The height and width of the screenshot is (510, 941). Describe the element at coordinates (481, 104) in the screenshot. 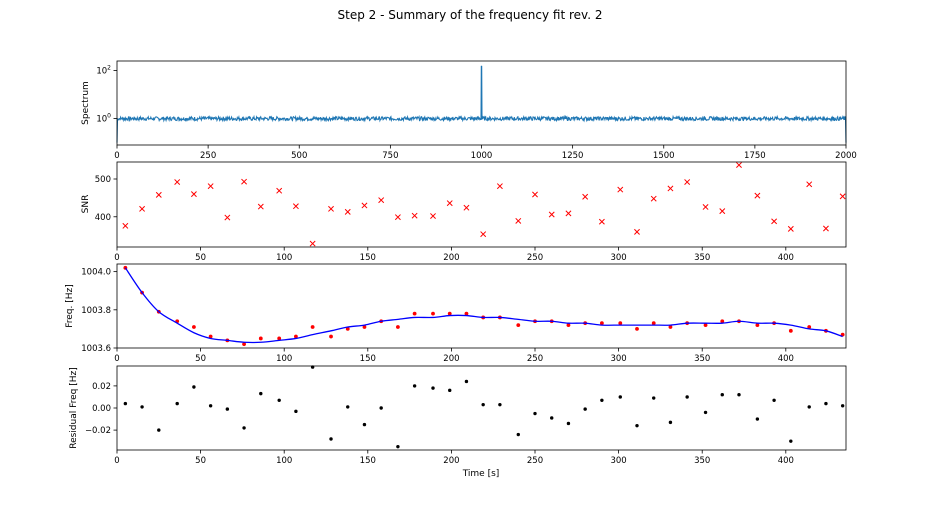

I see `spectrum-plot-area` at that location.